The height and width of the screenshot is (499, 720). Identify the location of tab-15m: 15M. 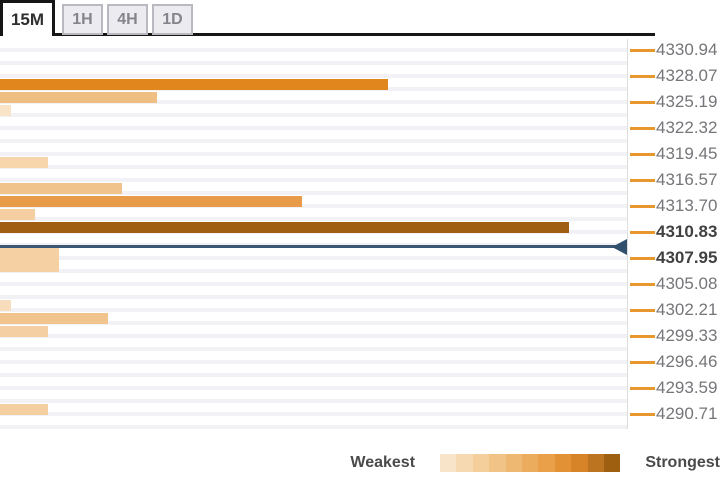
(27, 18).